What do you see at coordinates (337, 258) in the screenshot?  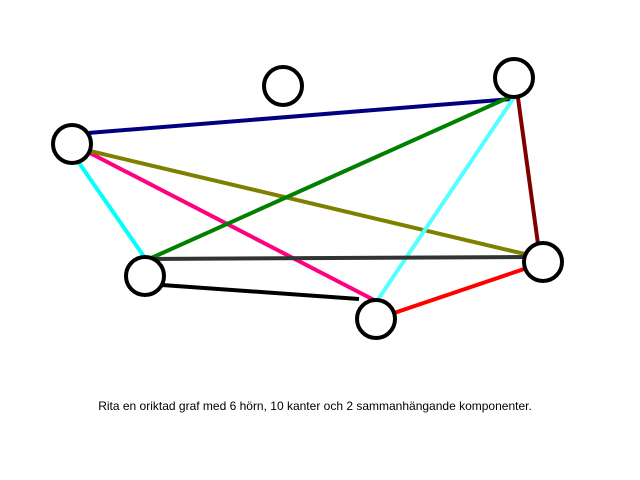 I see `edge-v4-v6` at bounding box center [337, 258].